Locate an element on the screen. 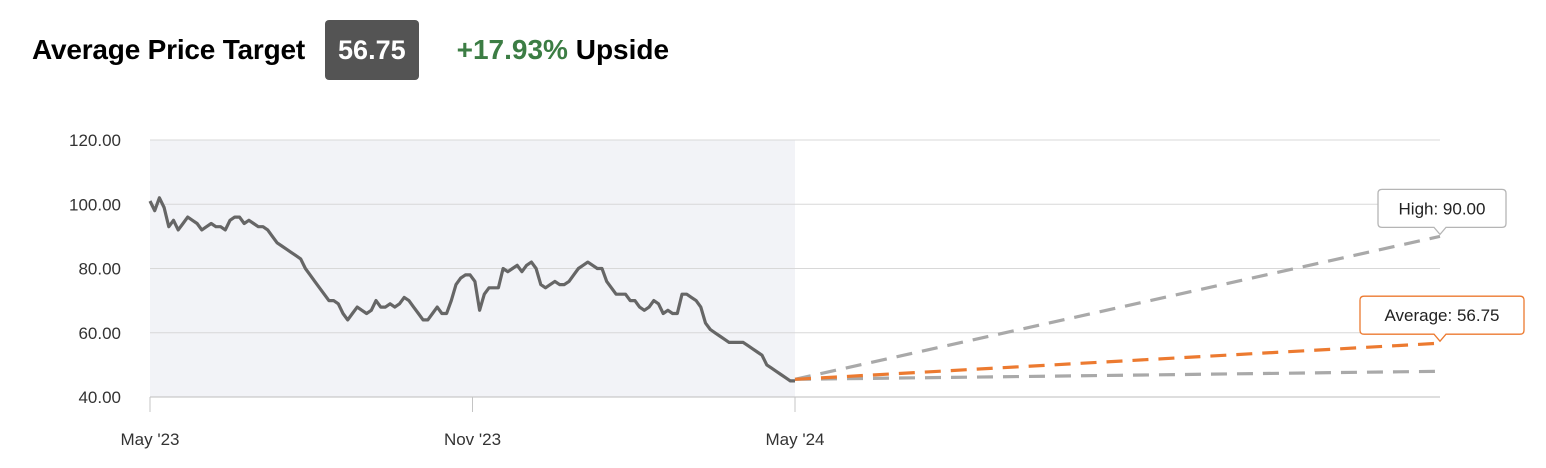  forecast-lines is located at coordinates (1117, 307).